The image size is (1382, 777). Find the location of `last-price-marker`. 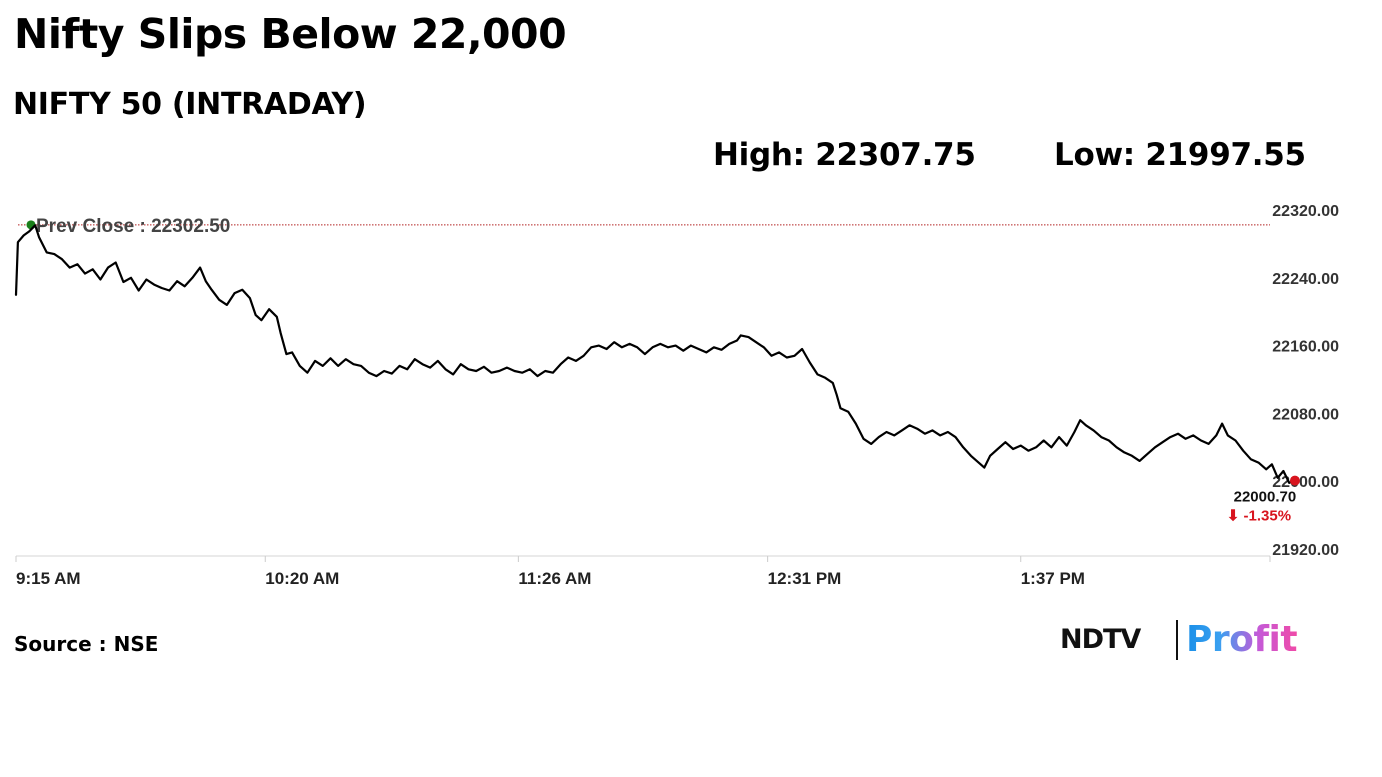

last-price-marker is located at coordinates (1294, 480).